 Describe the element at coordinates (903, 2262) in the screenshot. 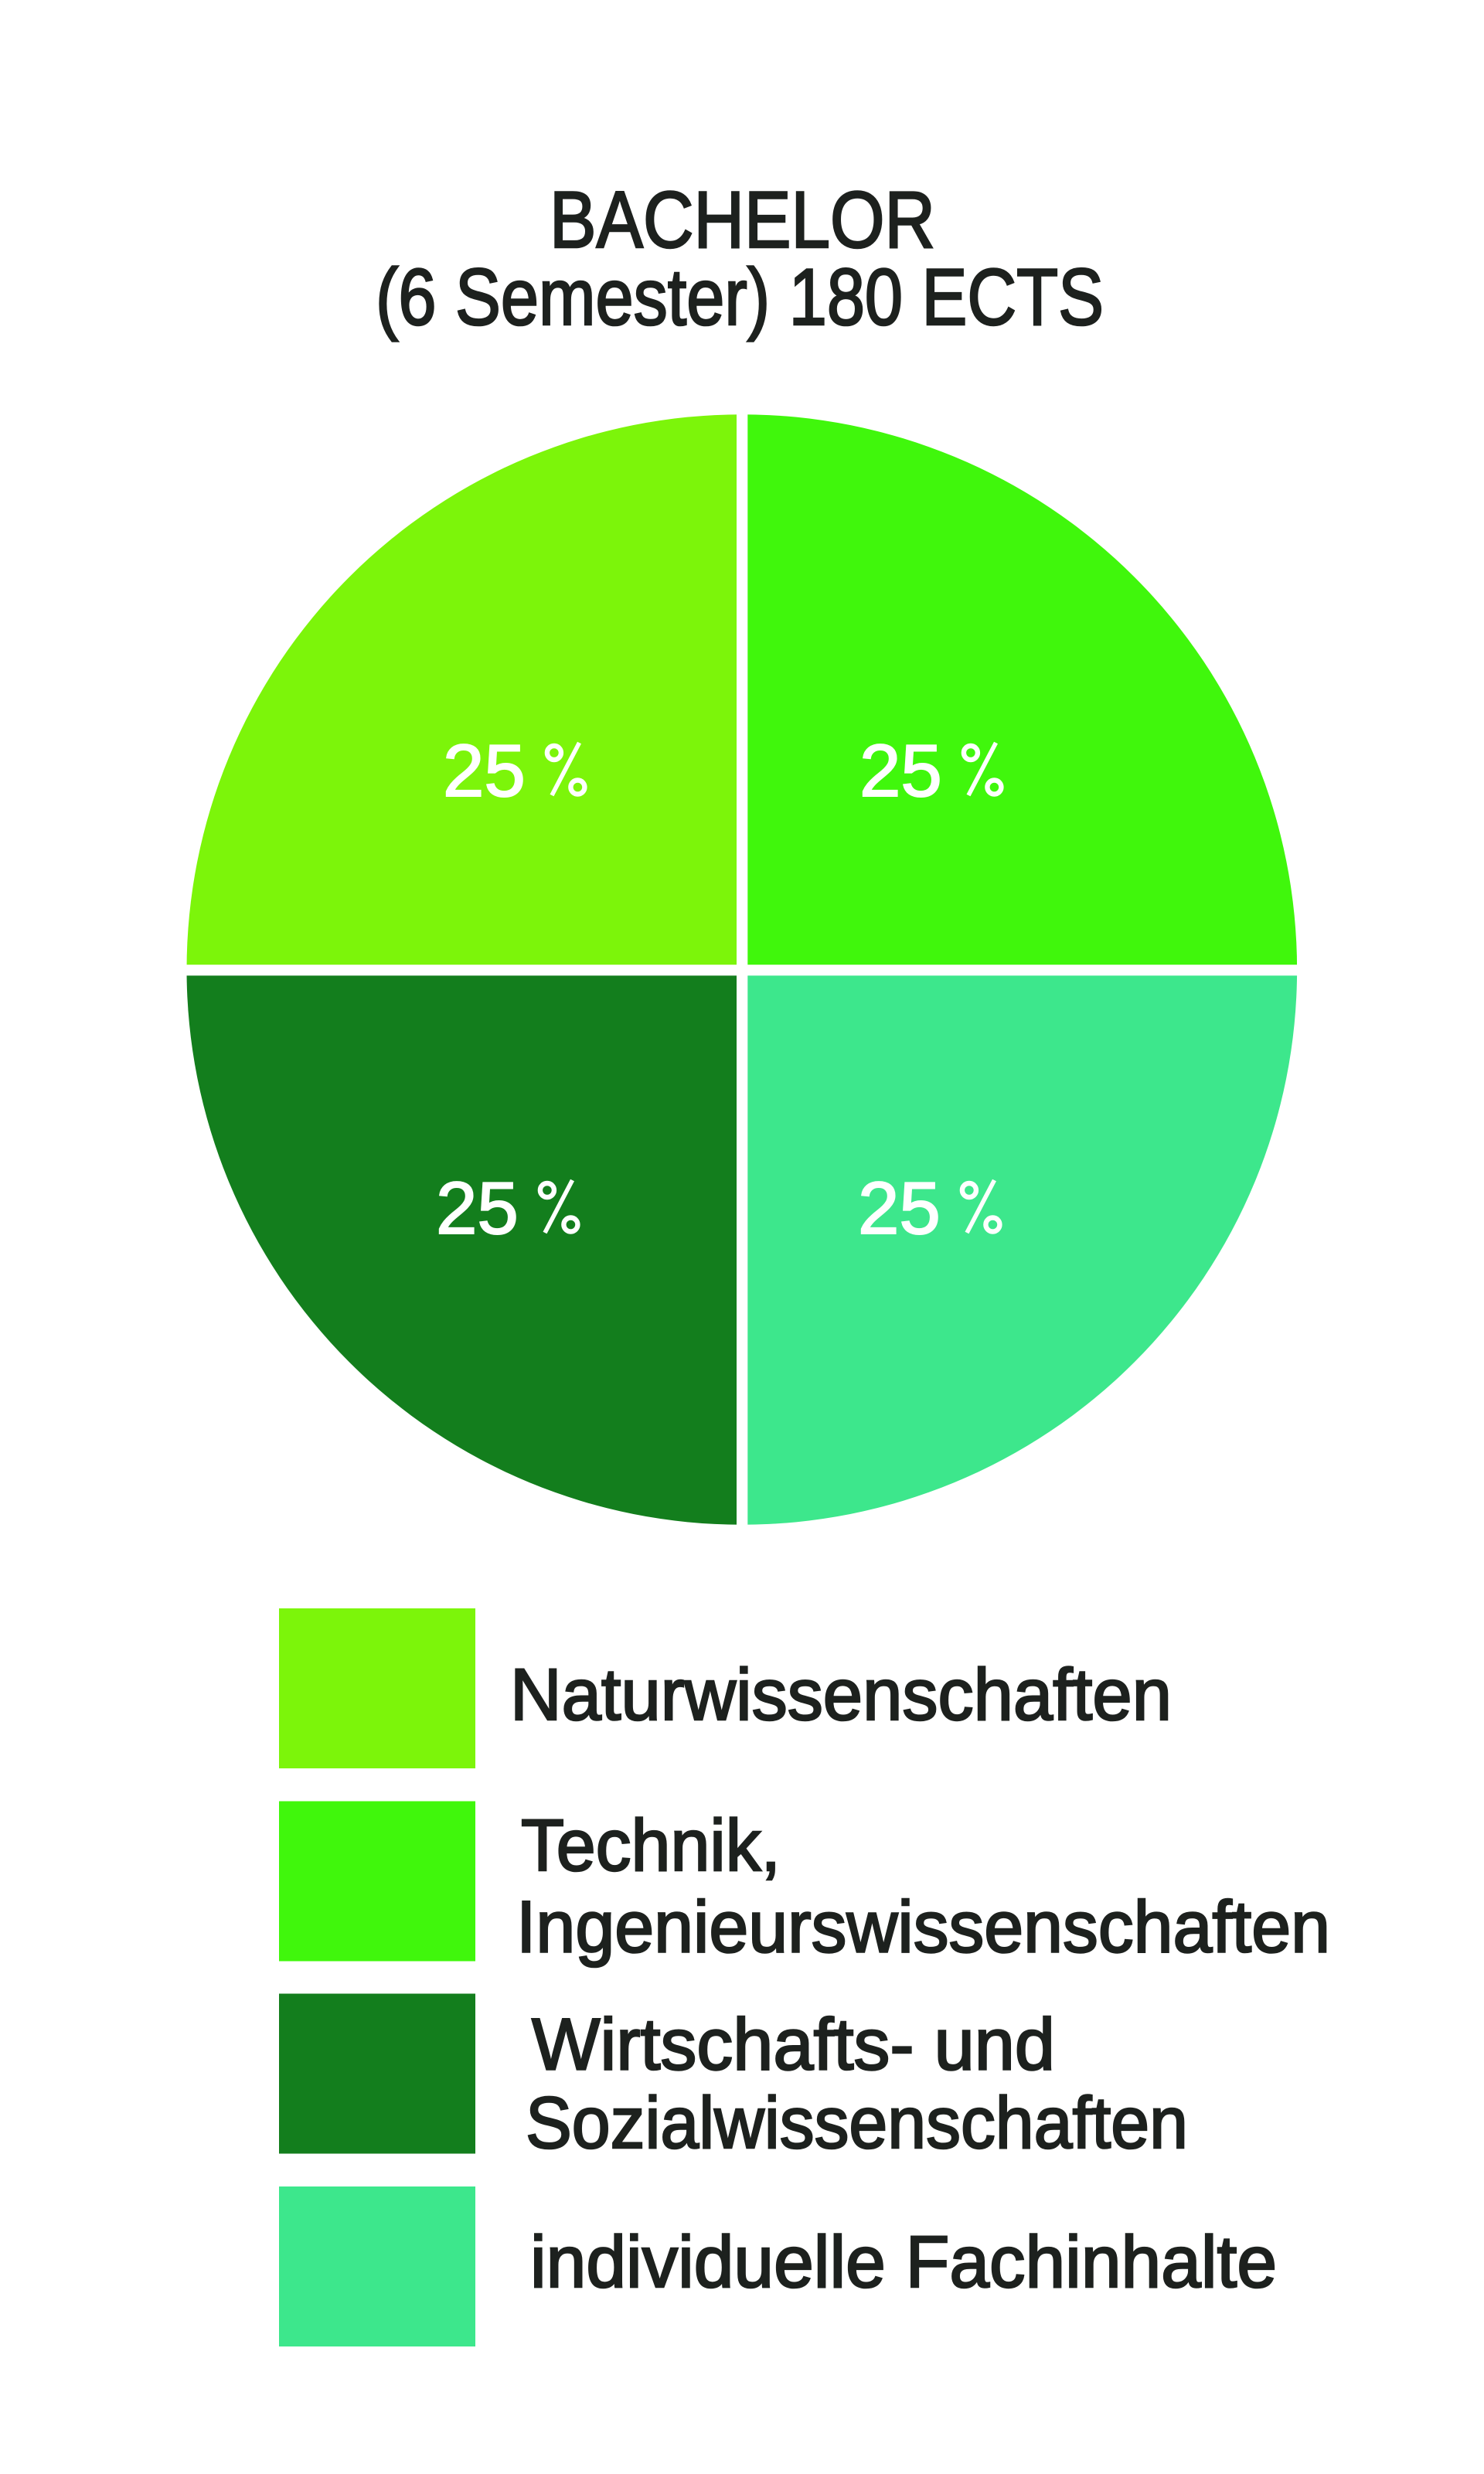

I see `svg-text: individuelle Fachinhalte` at that location.